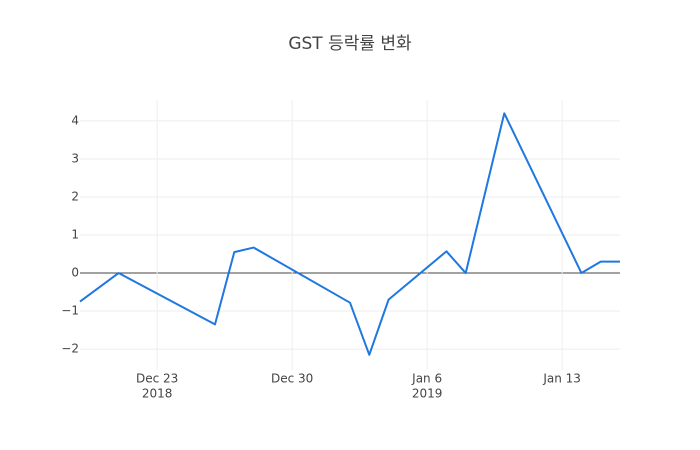  I want to click on y-tick-label: 4, so click(75, 120).